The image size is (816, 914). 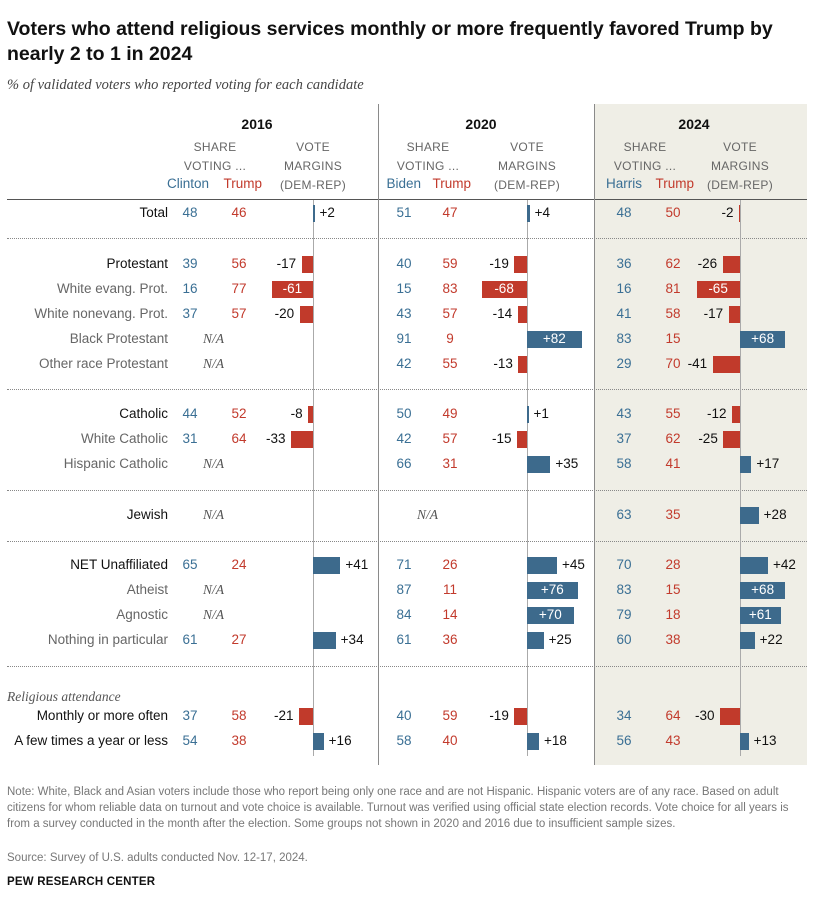 What do you see at coordinates (142, 614) in the screenshot?
I see `row-label: Agnostic` at bounding box center [142, 614].